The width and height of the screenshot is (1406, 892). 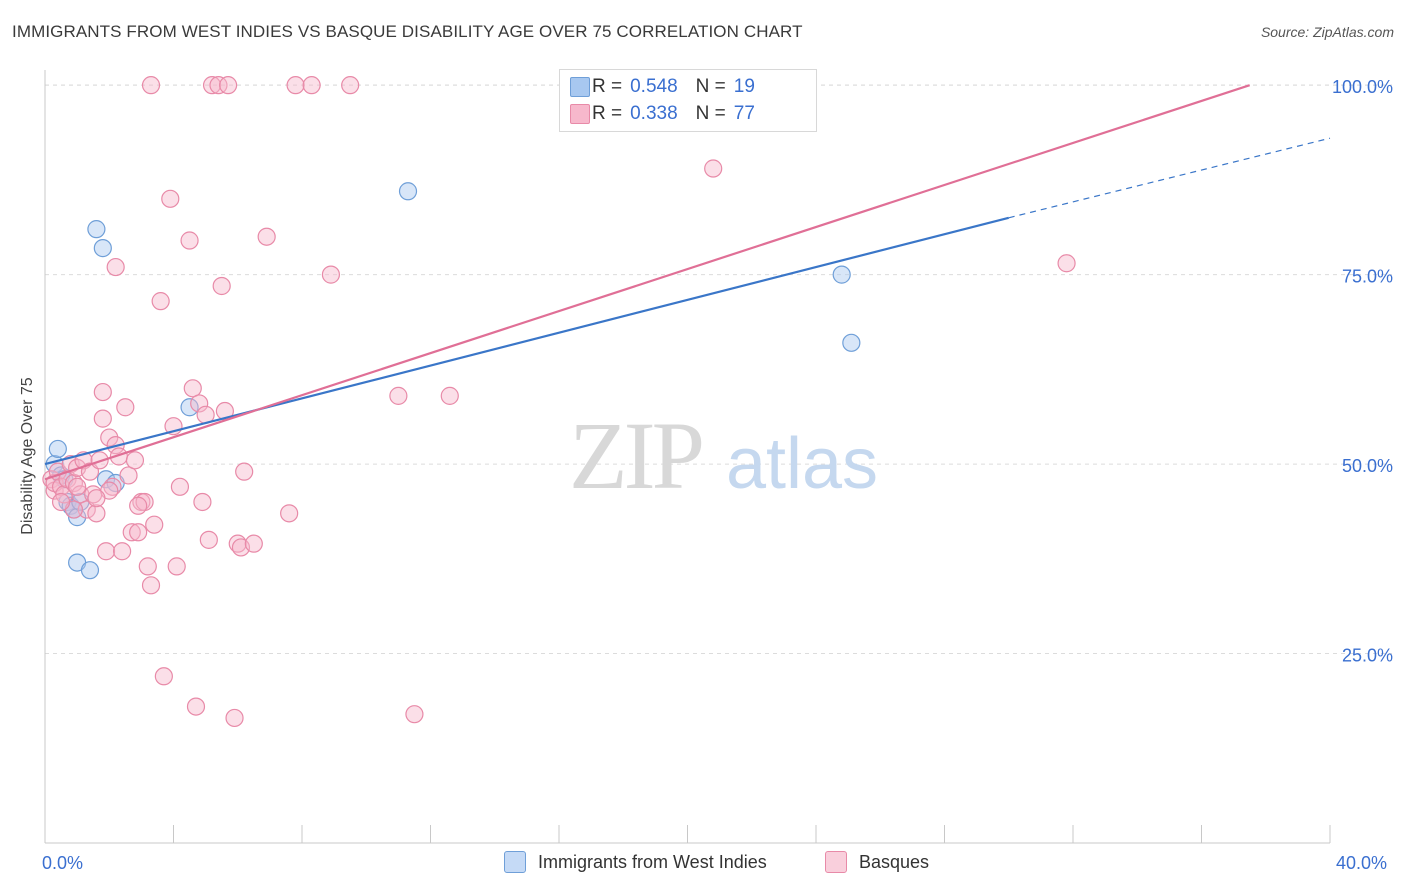 What do you see at coordinates (744, 86) in the screenshot?
I see `legend-n-value: 19` at bounding box center [744, 86].